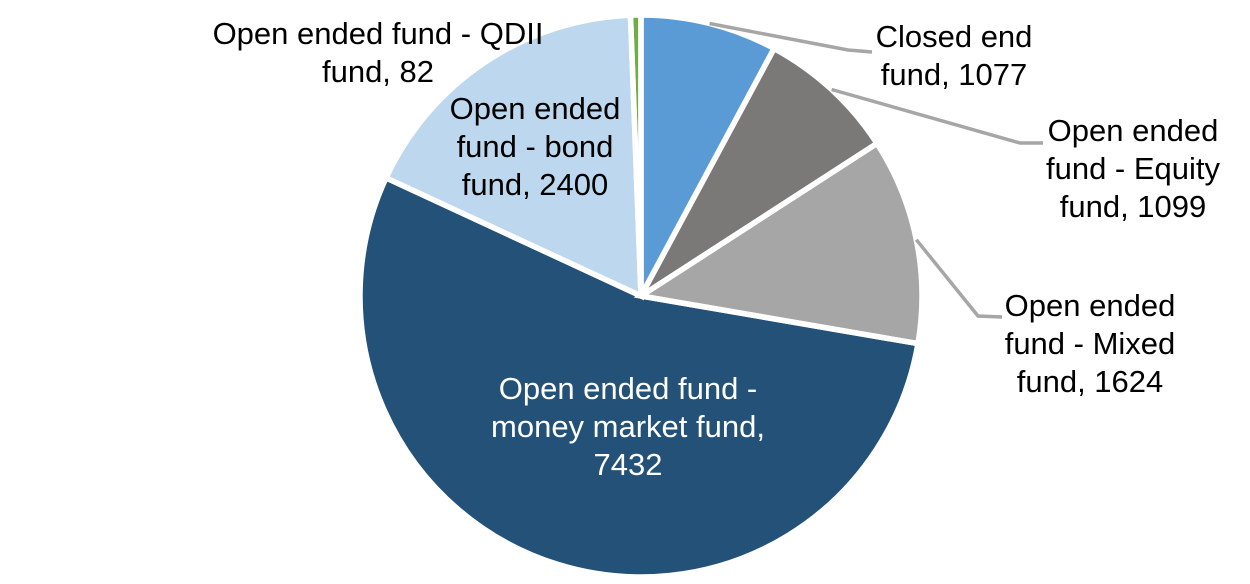 This screenshot has height=584, width=1250. What do you see at coordinates (708, 155) in the screenshot?
I see `pie-slice-closed-end-fund` at bounding box center [708, 155].